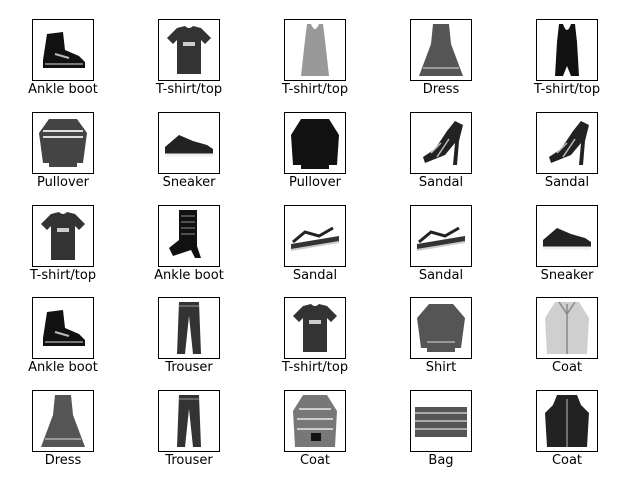 The image size is (640, 481). Describe the element at coordinates (441, 367) in the screenshot. I see `image-label: Shirt` at that location.